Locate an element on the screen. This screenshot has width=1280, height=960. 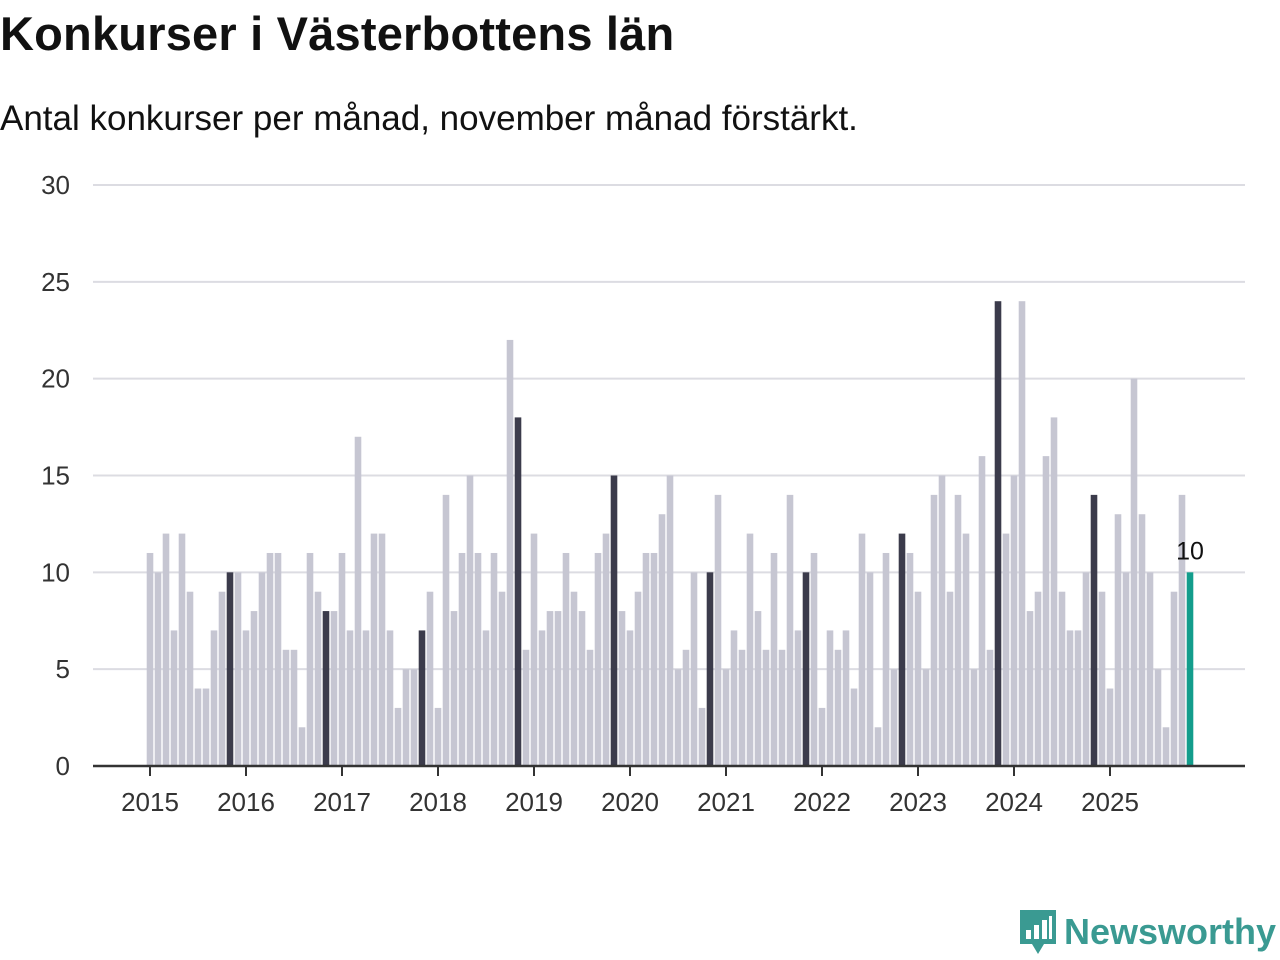
y-tick-label: 25 is located at coordinates (55, 282).